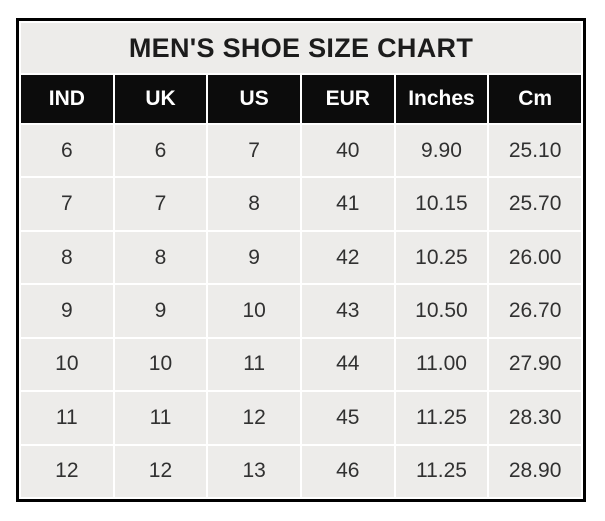 The height and width of the screenshot is (521, 605). I want to click on page-title: MEN'S SHOE SIZE CHART, so click(301, 48).